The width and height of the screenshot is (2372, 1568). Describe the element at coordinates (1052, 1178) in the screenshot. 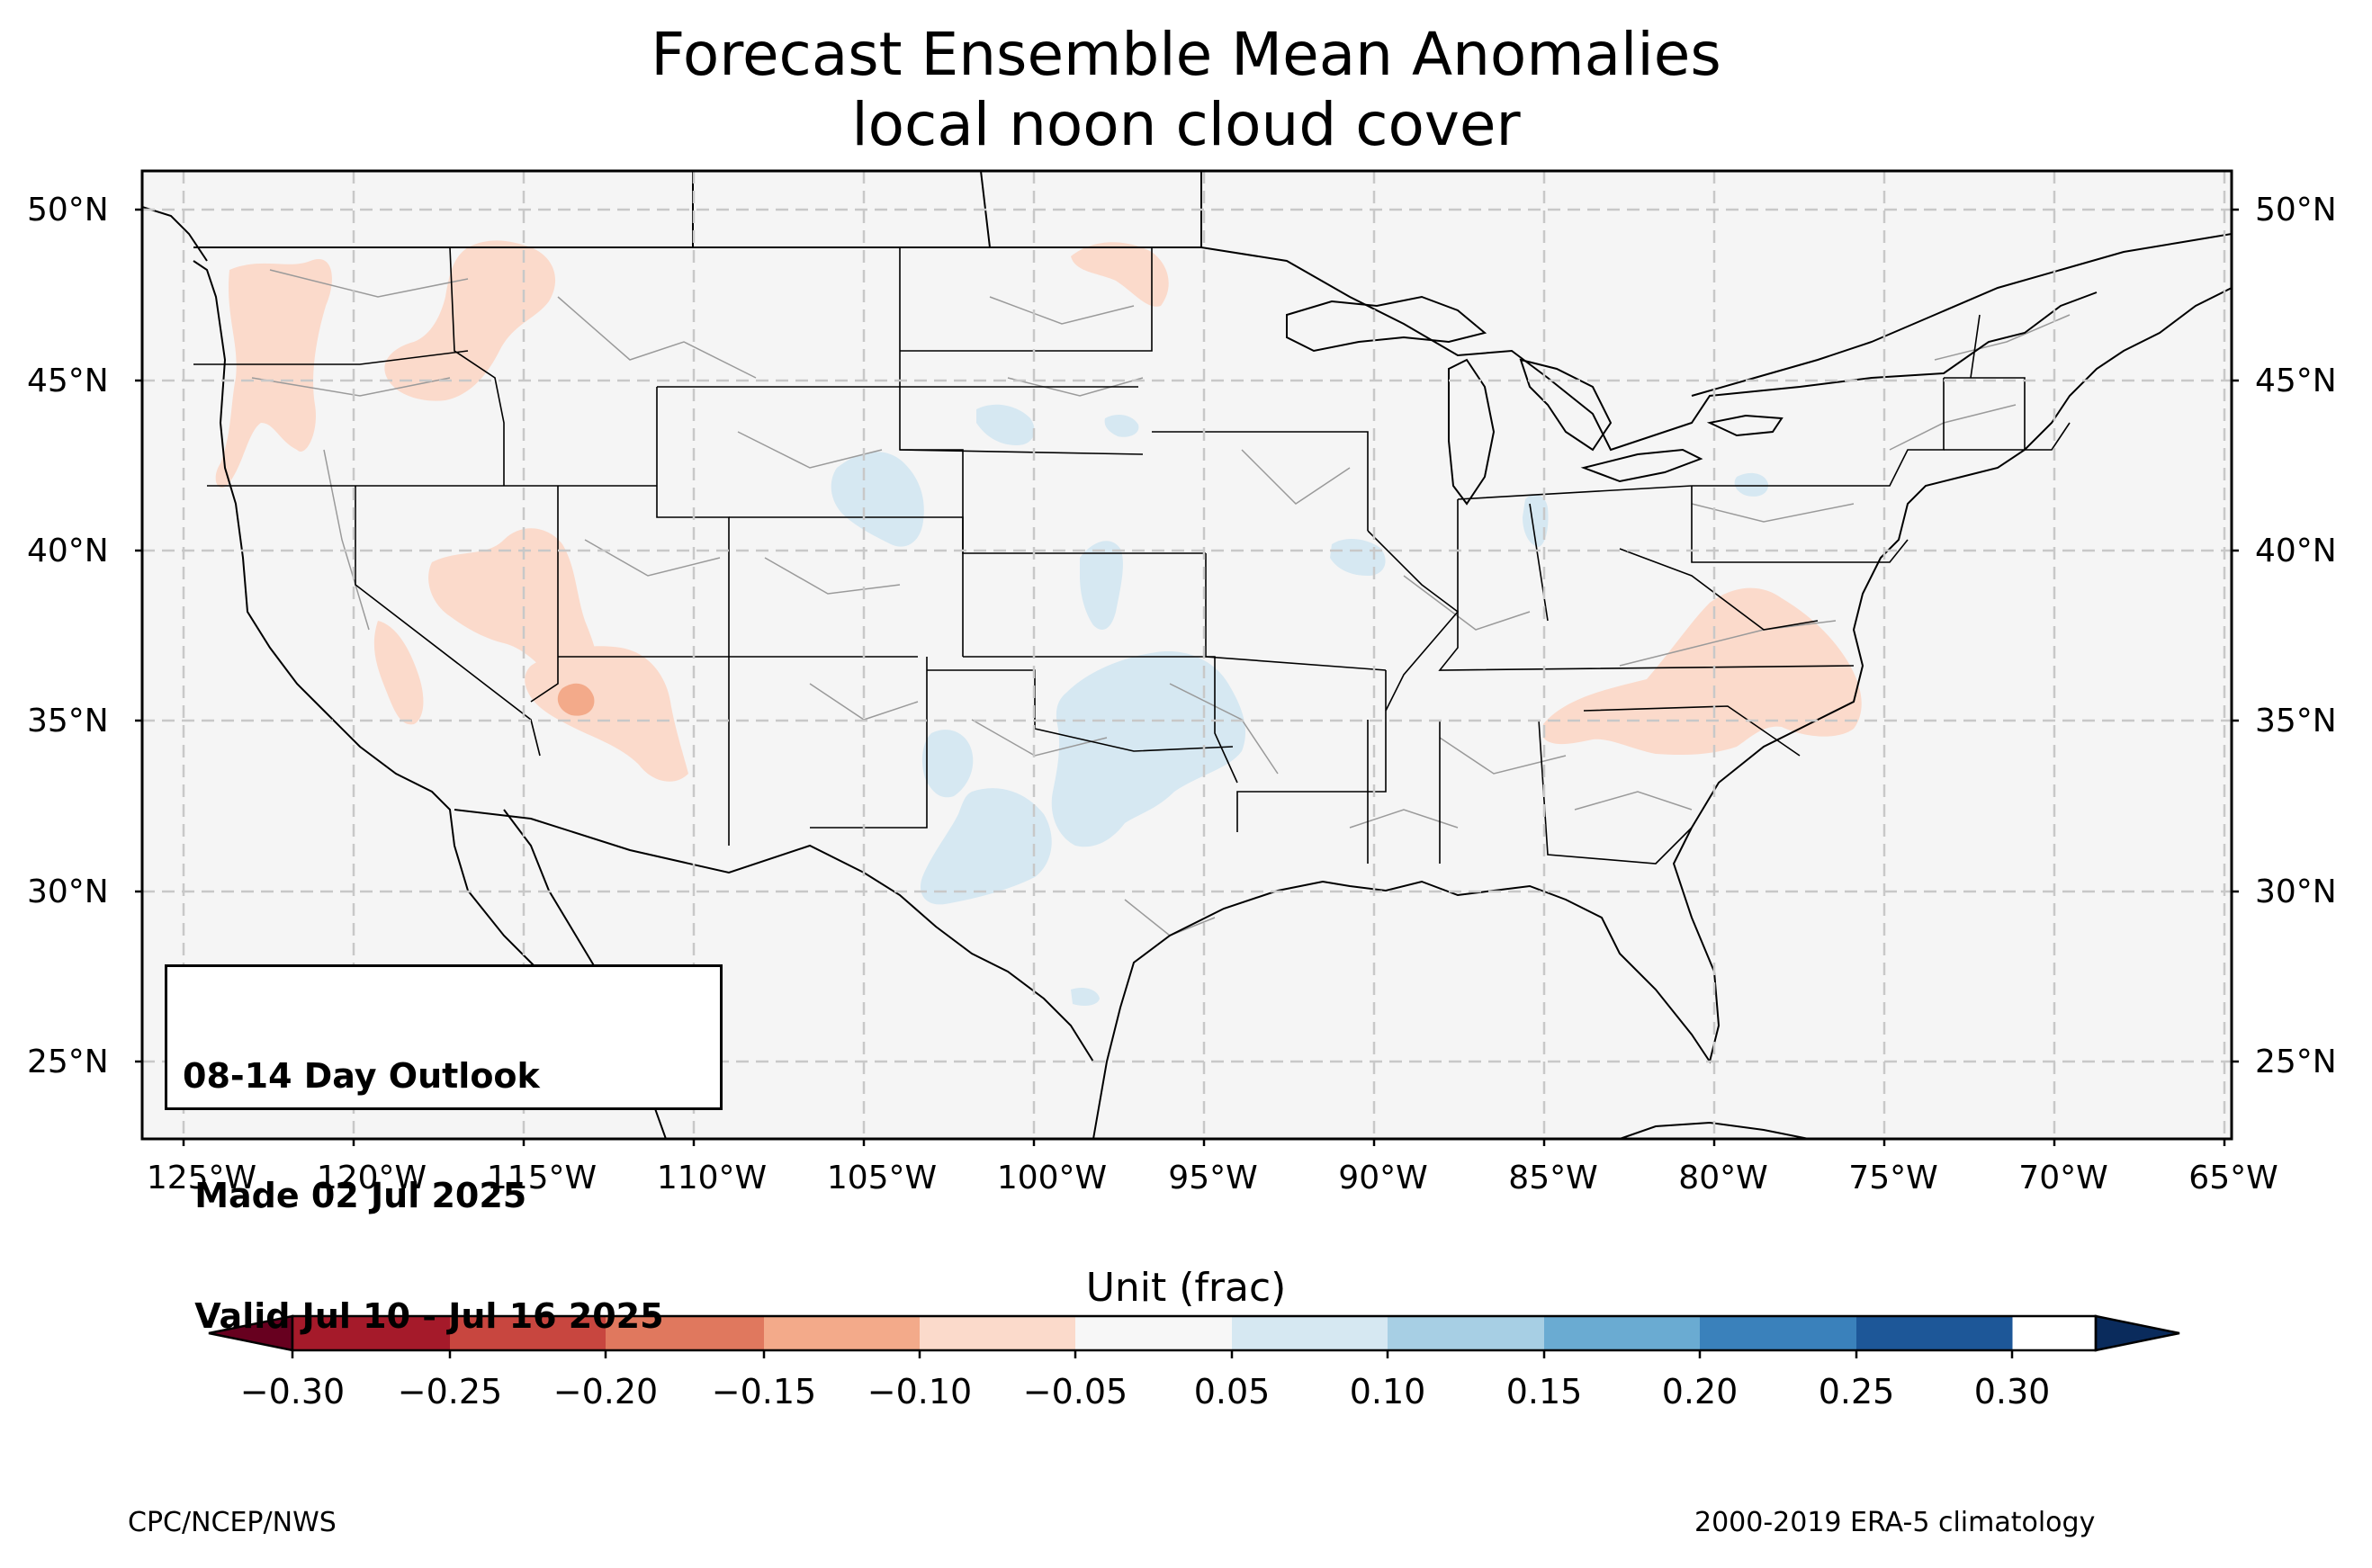

I see `lon-label: 100°W` at that location.